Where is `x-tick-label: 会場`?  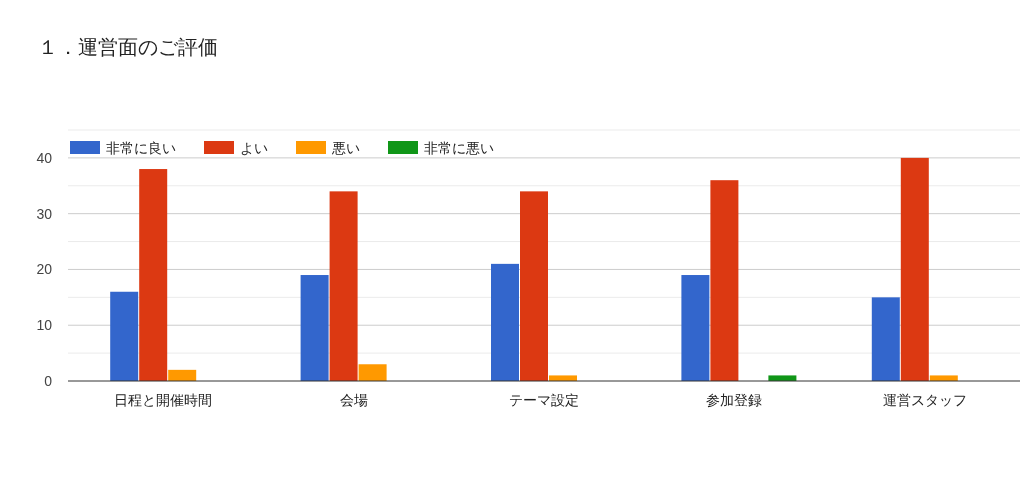 x-tick-label: 会場 is located at coordinates (353, 400).